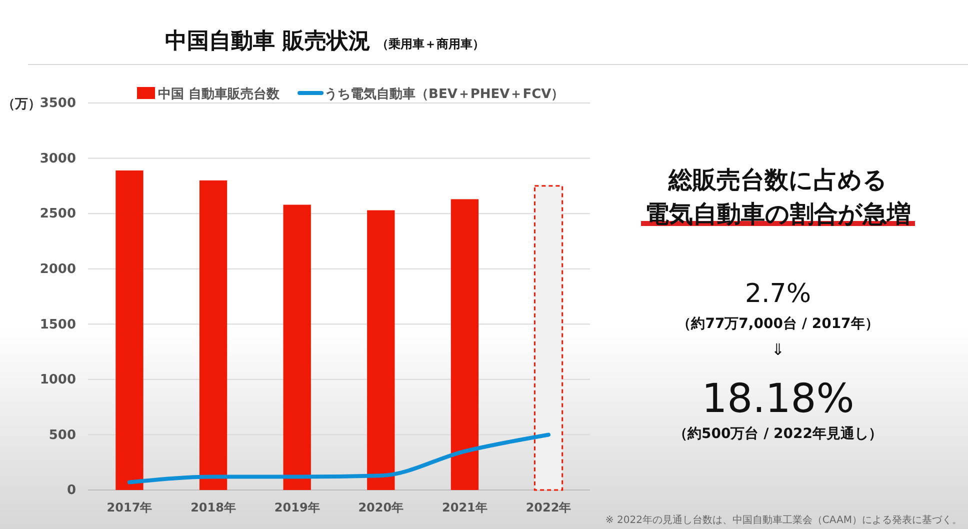 The height and width of the screenshot is (529, 968). Describe the element at coordinates (58, 158) in the screenshot. I see `y-tick-label: 3000` at that location.